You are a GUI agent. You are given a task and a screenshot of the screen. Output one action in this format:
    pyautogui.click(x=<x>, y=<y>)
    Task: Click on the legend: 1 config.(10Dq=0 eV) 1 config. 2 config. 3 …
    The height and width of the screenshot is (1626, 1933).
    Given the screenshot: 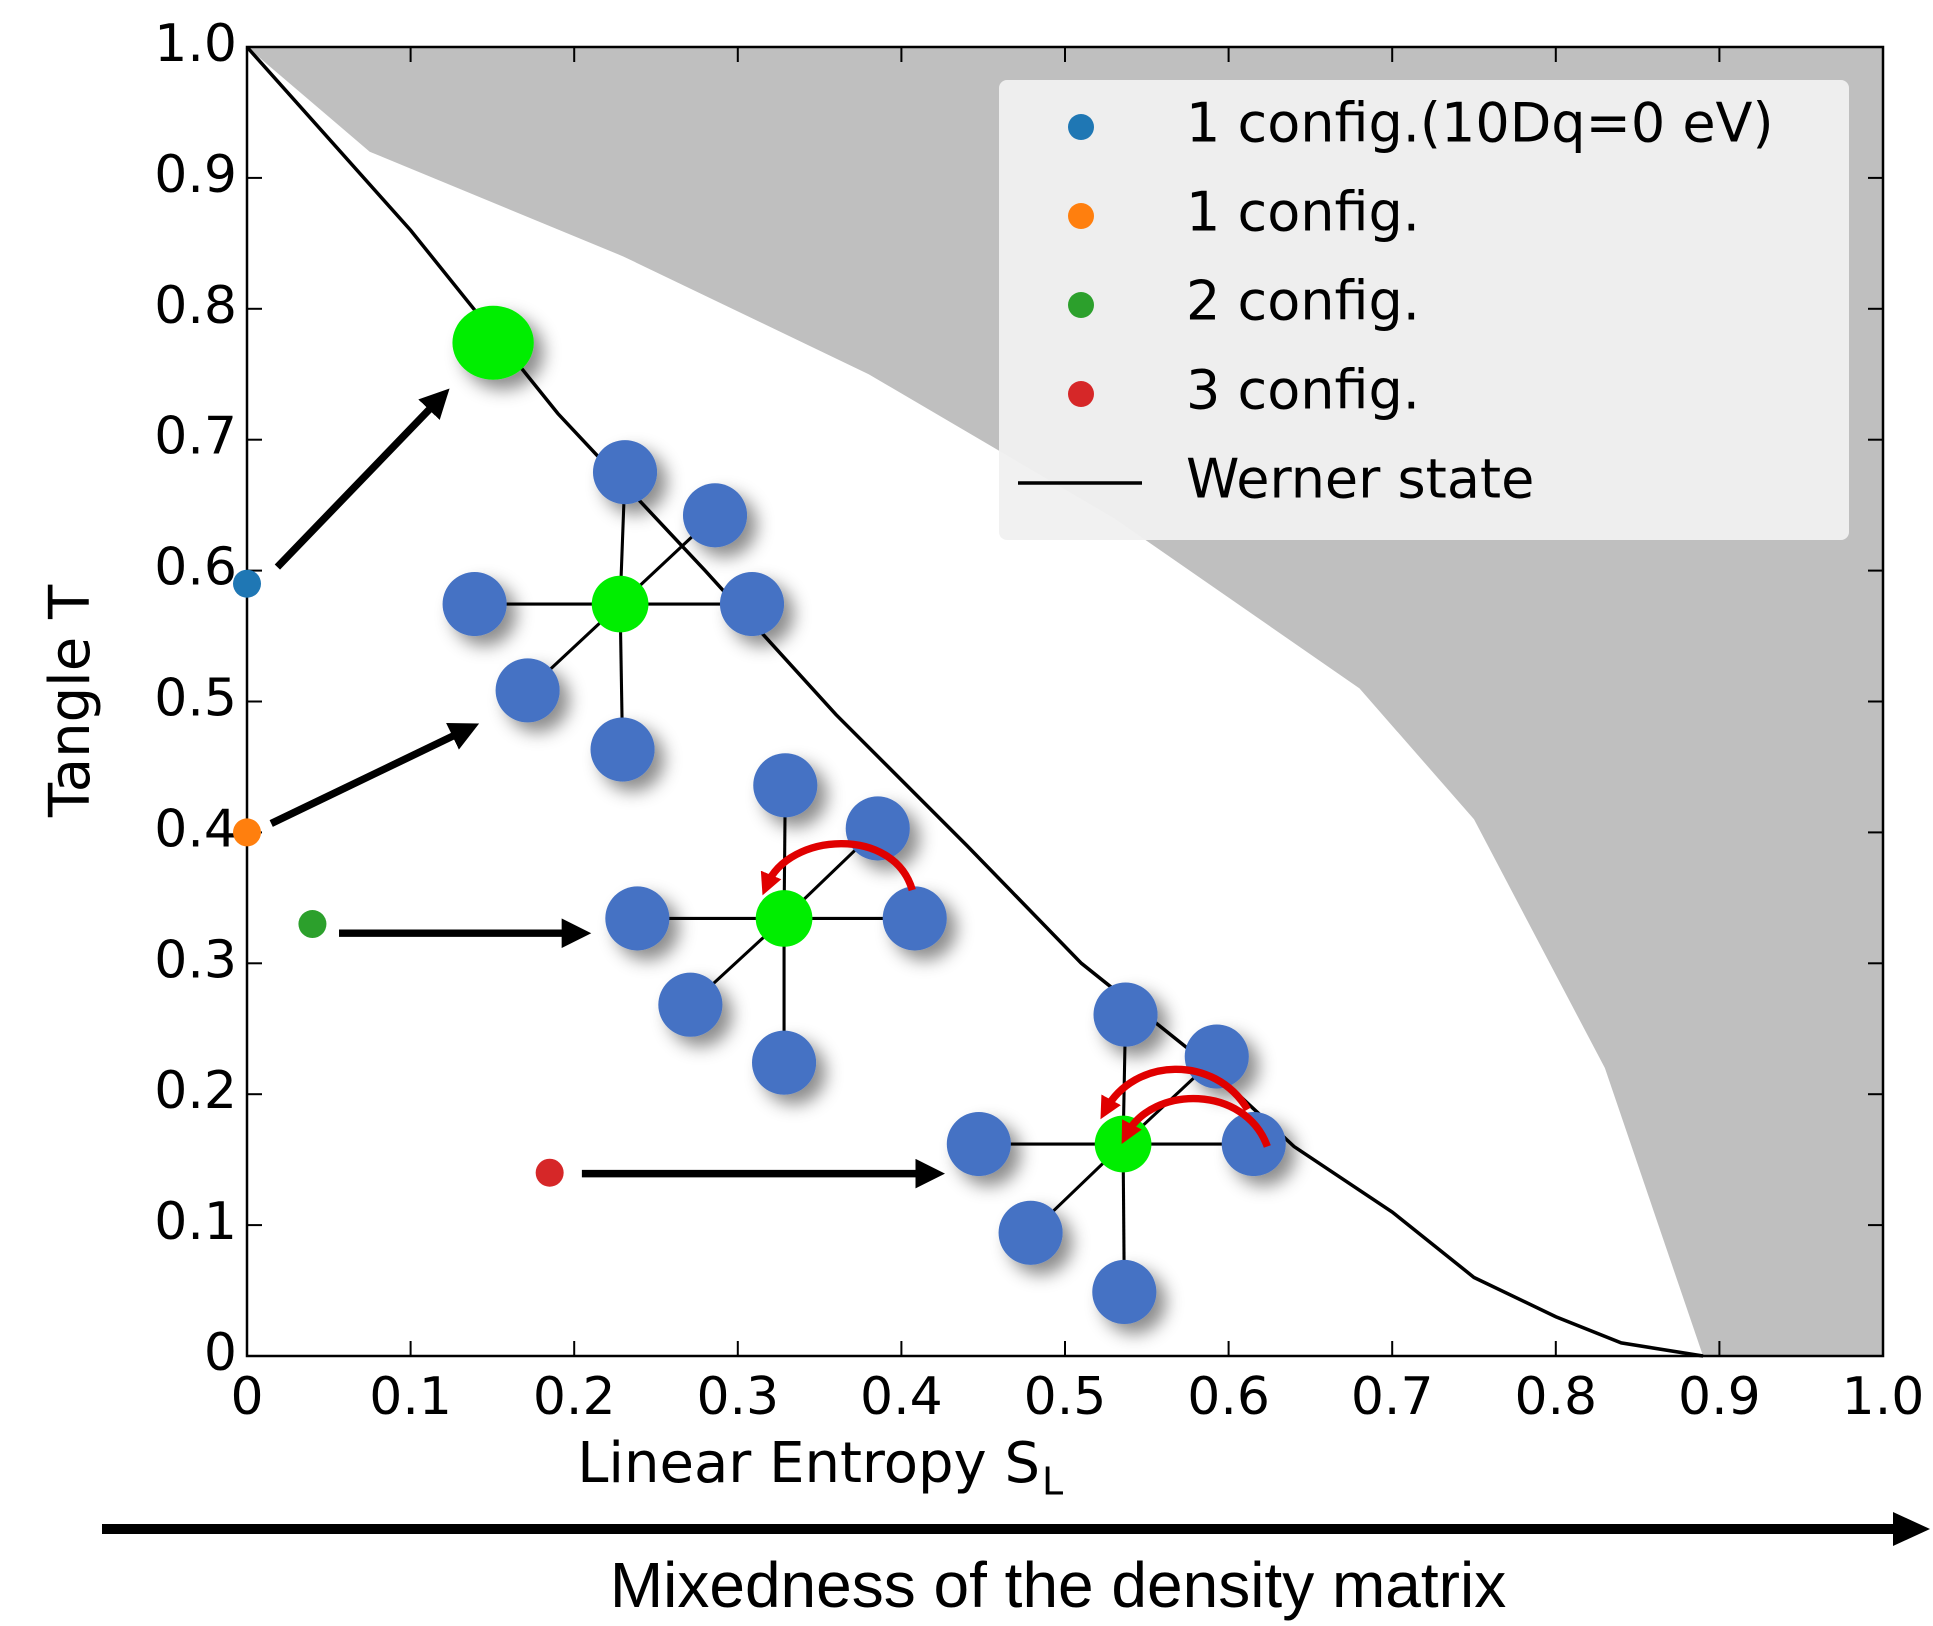 What is the action you would take?
    pyautogui.click(x=1424, y=310)
    